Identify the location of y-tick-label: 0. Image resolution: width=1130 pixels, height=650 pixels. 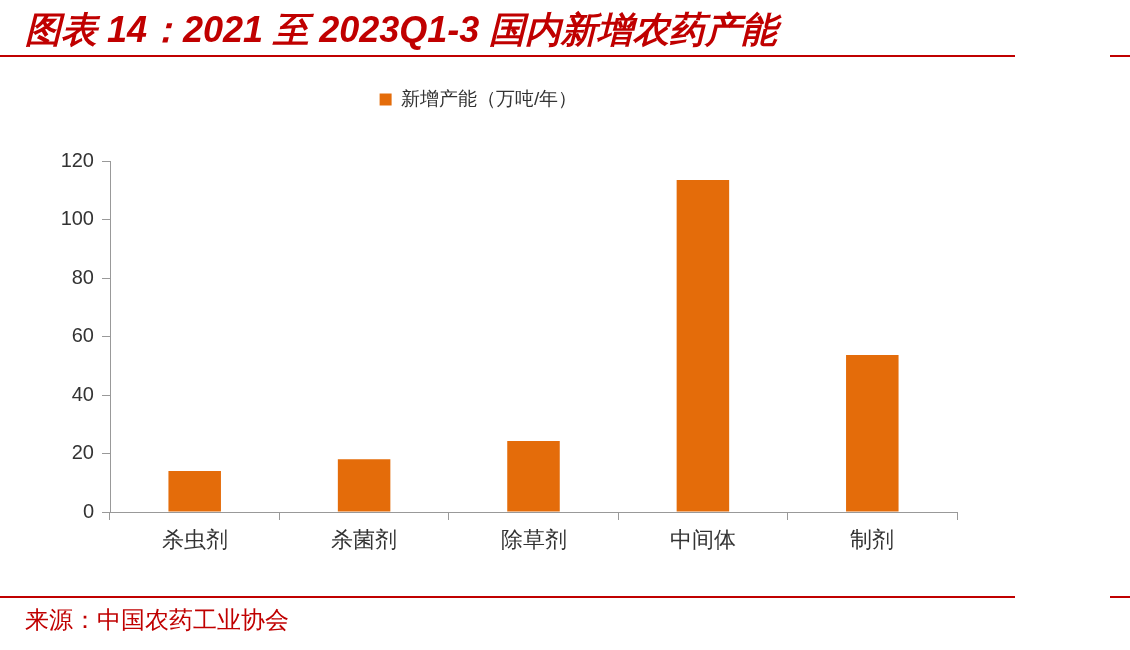
(88, 510).